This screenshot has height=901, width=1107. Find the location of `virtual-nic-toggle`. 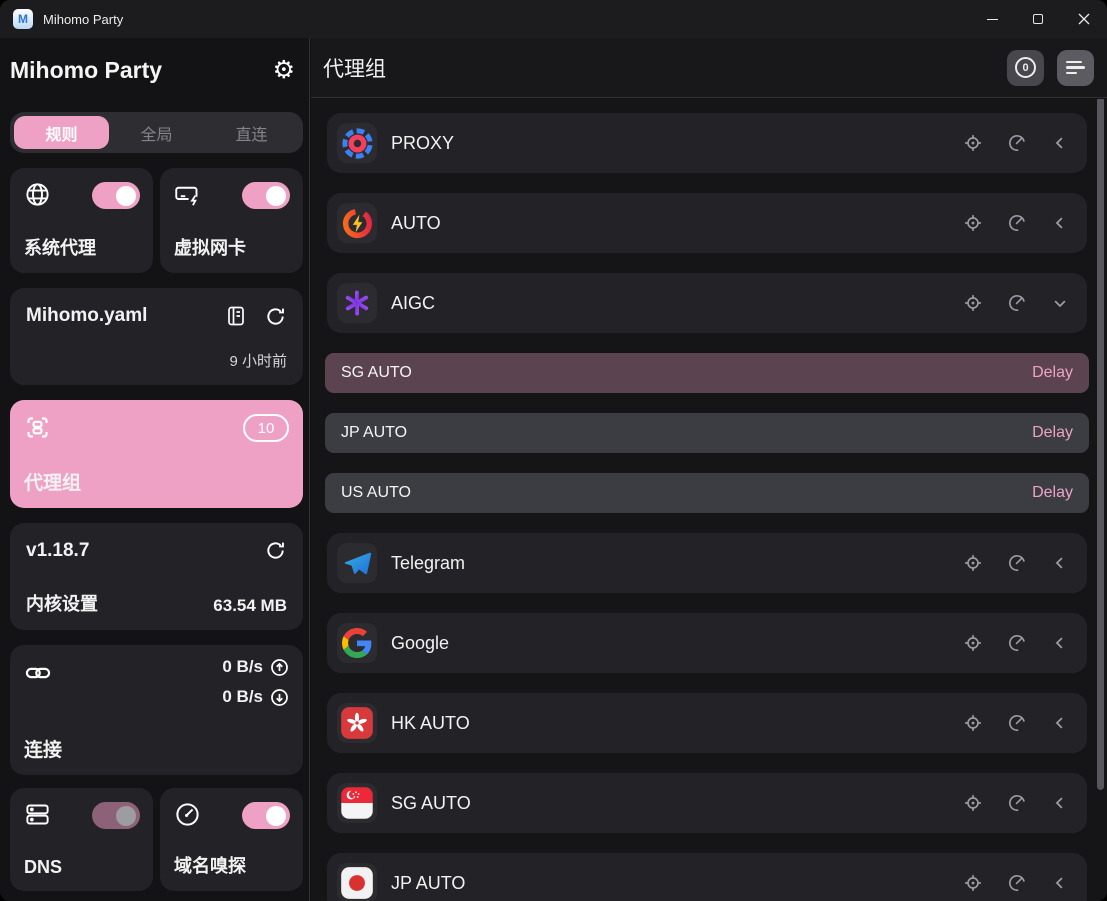

virtual-nic-toggle is located at coordinates (266, 195).